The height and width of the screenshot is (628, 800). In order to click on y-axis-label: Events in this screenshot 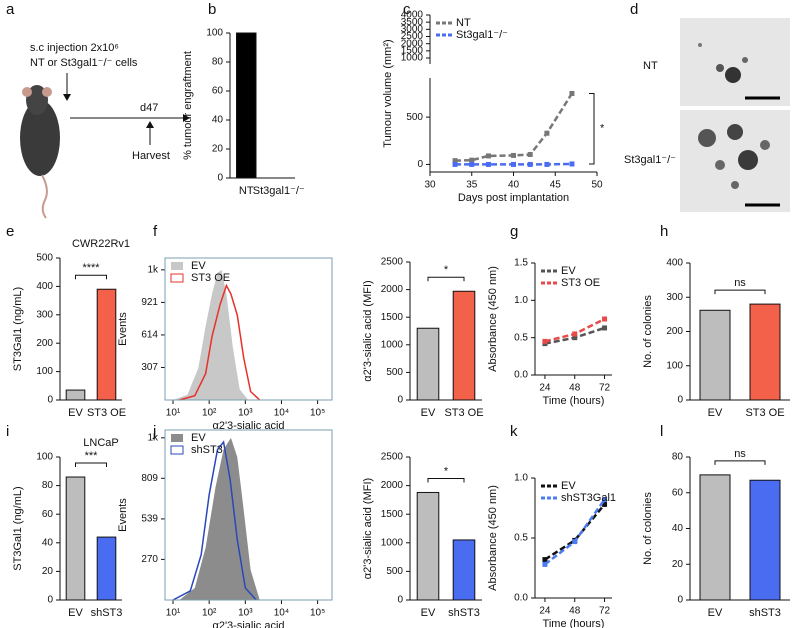, I will do `click(123, 329)`.